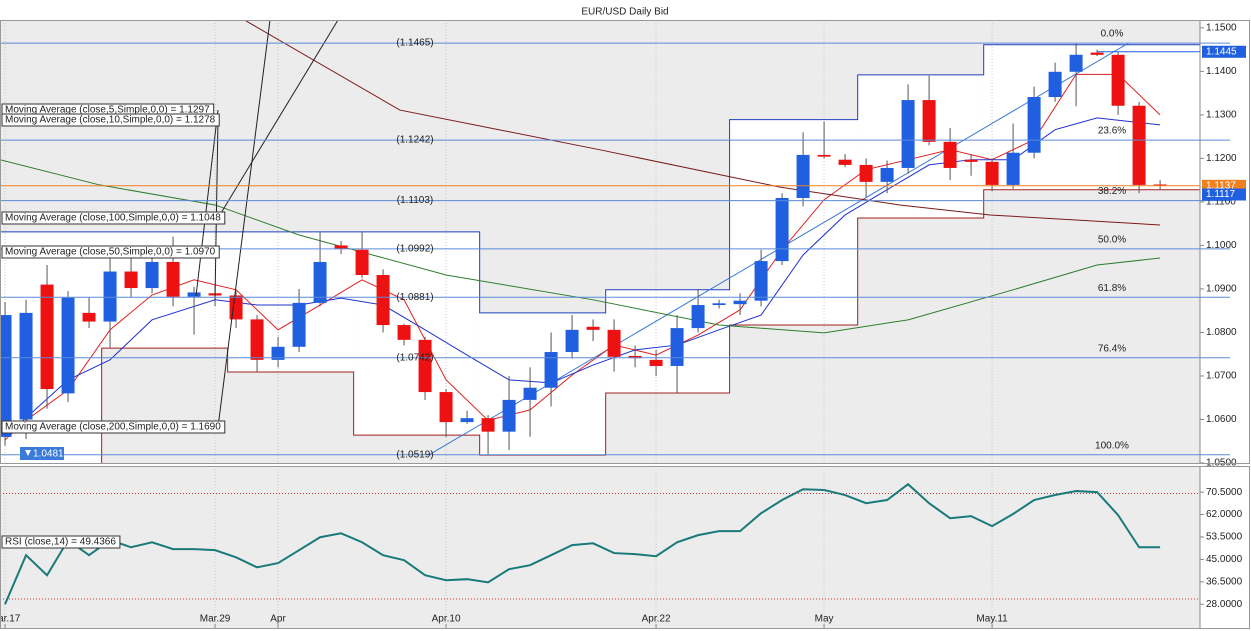 The image size is (1251, 631). I want to click on fib-ratio-label: 0.0%, so click(1112, 34).